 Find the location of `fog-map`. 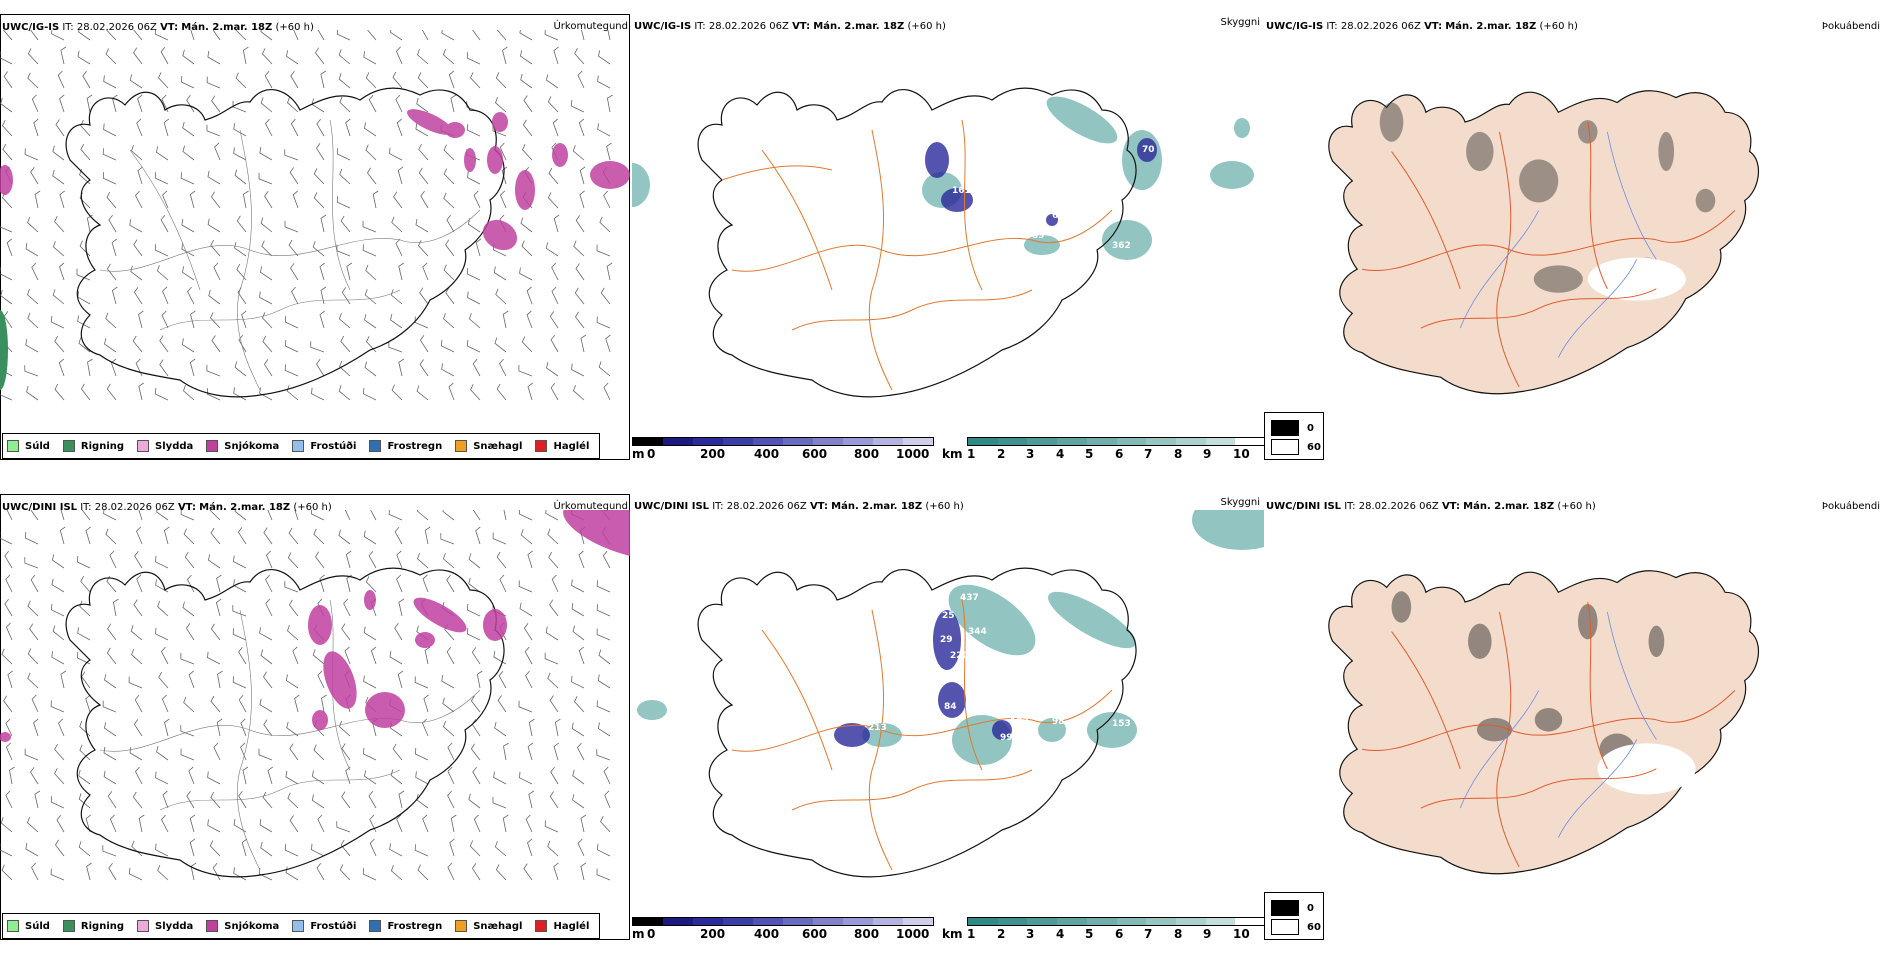

fog-map is located at coordinates (1544, 722).